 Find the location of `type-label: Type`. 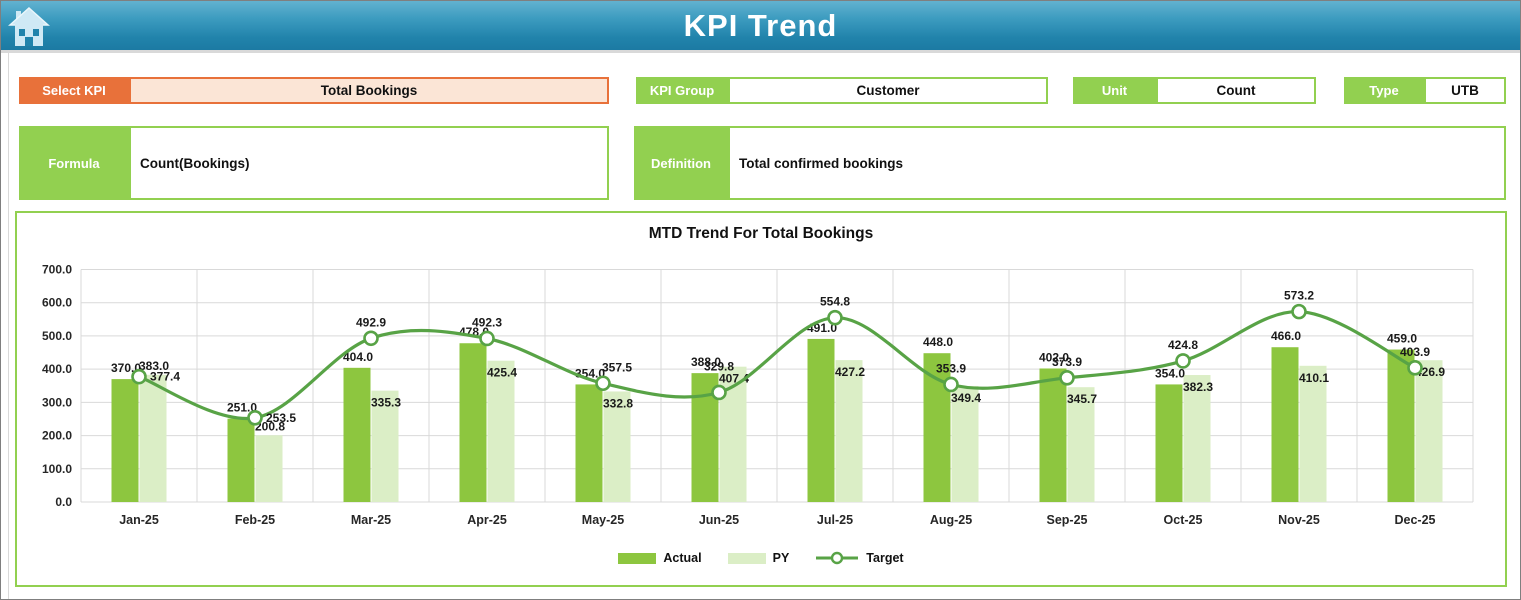

type-label: Type is located at coordinates (1384, 90).